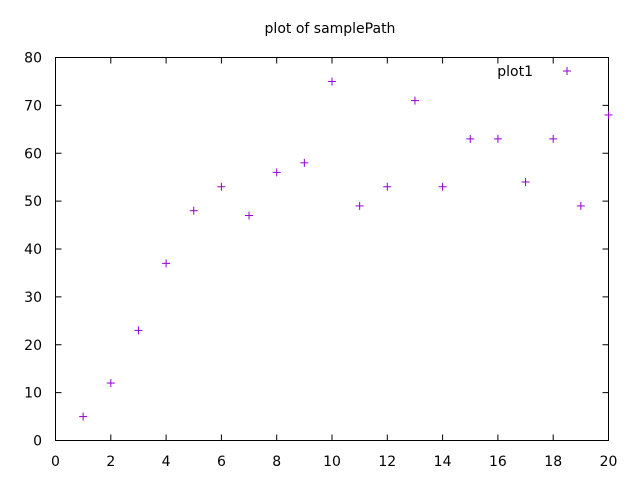 This screenshot has height=480, width=640. Describe the element at coordinates (221, 462) in the screenshot. I see `x-tick-label: 6` at that location.